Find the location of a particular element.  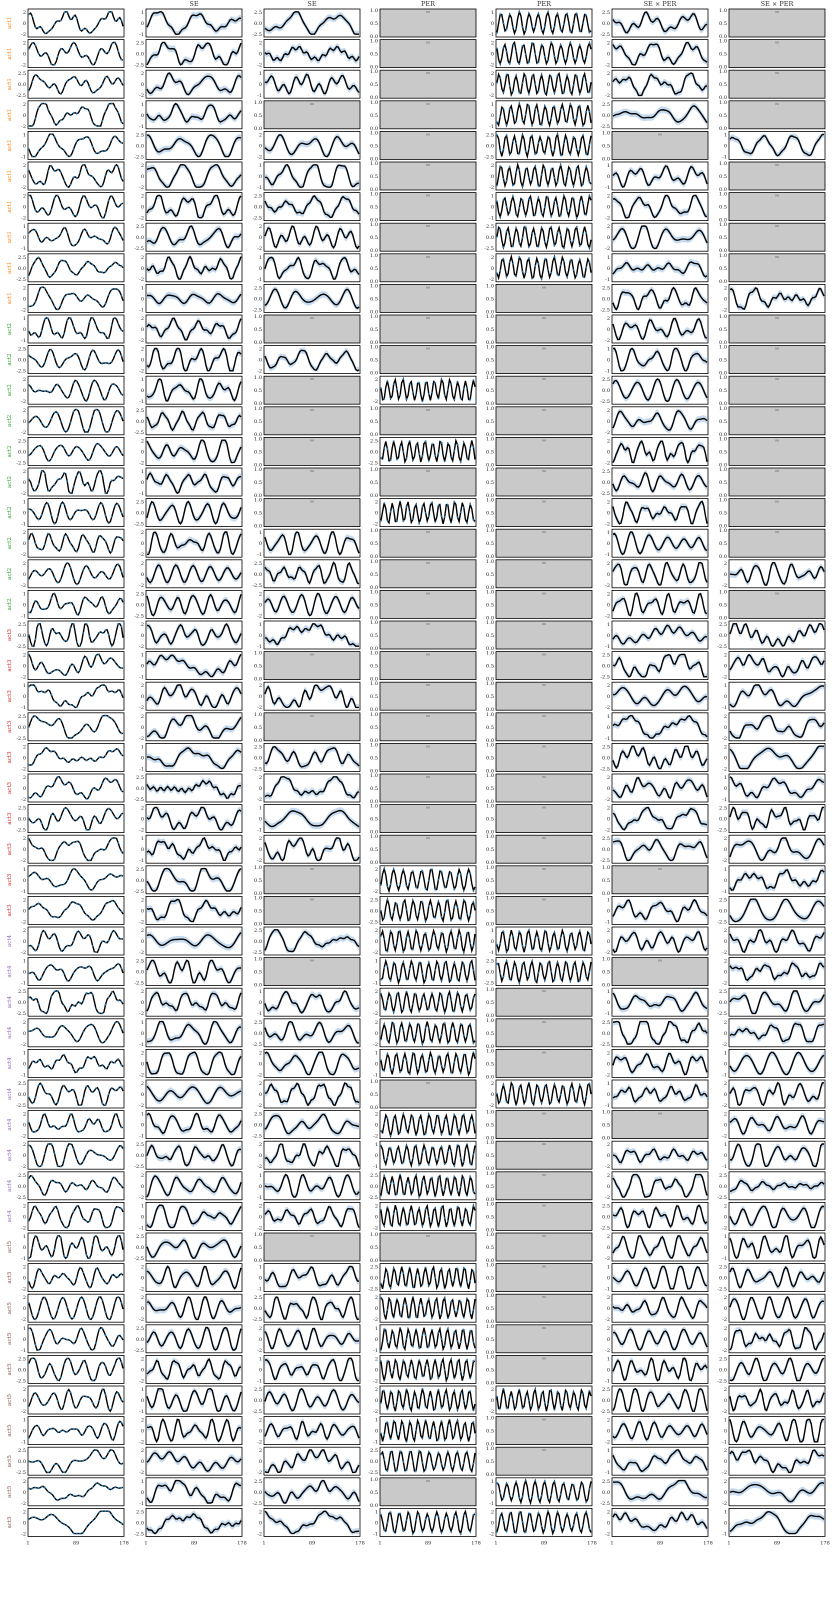

panel: -101 is located at coordinates (73, 1339).